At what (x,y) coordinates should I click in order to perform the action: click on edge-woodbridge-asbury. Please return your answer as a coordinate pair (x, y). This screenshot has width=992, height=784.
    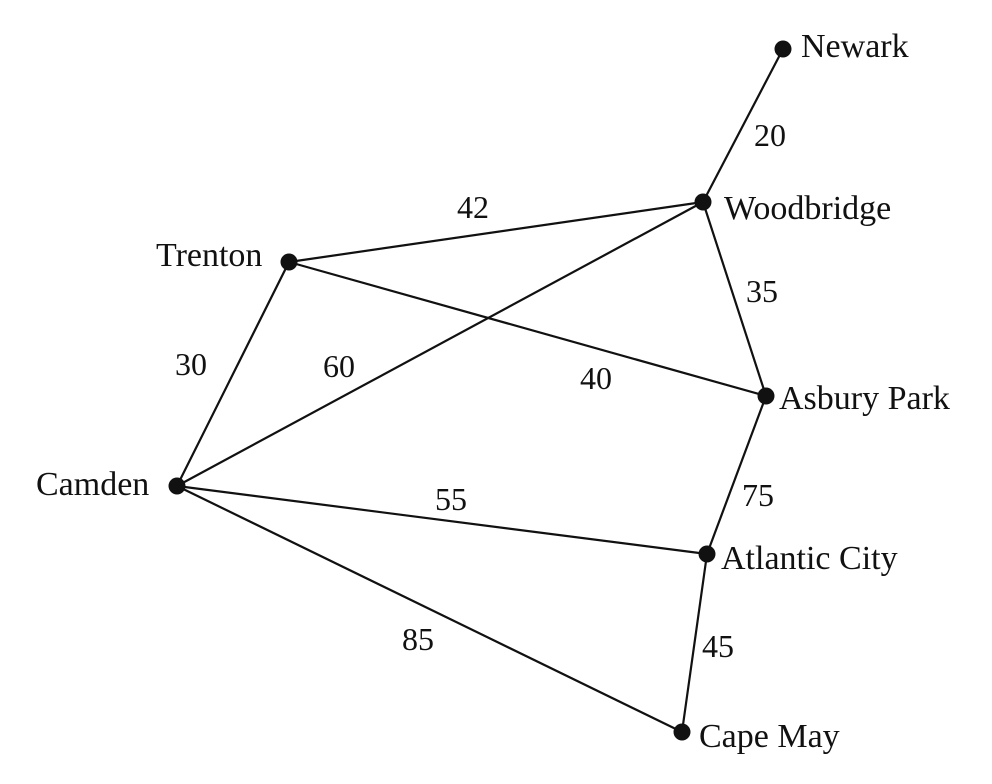
    Looking at the image, I should click on (734, 299).